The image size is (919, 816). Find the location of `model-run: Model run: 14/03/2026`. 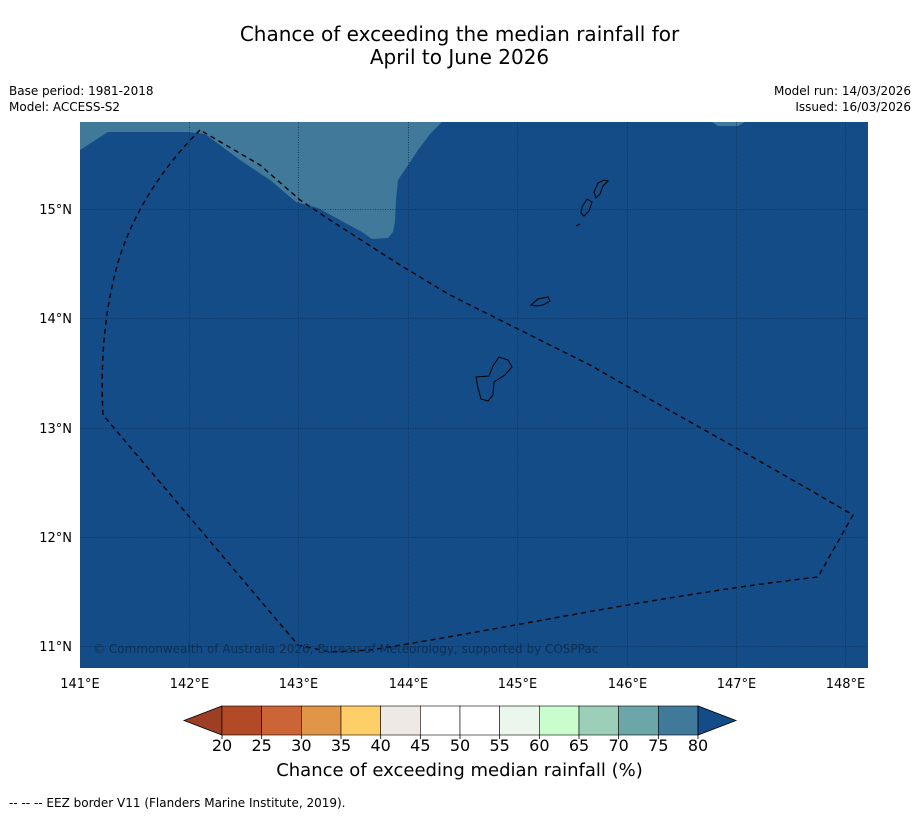

model-run: Model run: 14/03/2026 is located at coordinates (842, 91).